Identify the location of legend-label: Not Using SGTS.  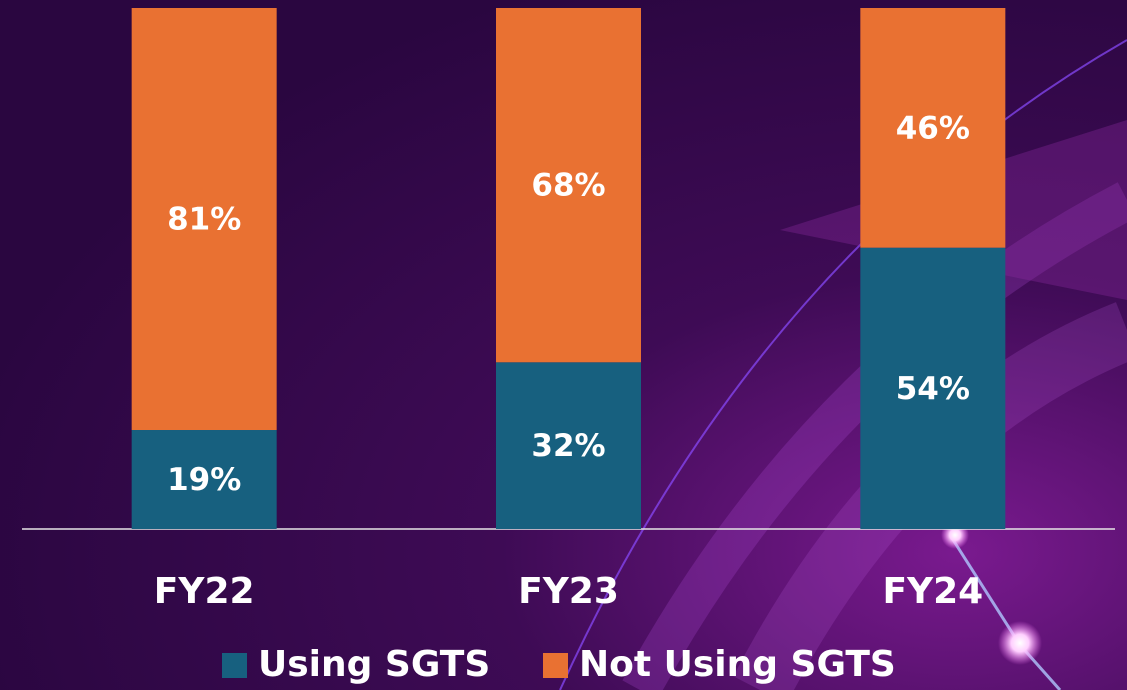
(737, 664).